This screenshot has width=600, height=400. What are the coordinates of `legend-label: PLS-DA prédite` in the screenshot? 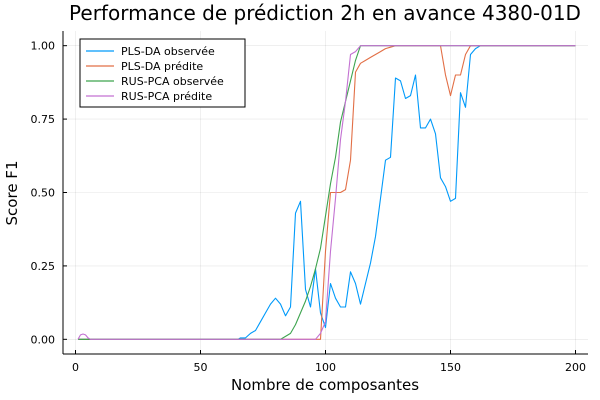 It's located at (162, 66).